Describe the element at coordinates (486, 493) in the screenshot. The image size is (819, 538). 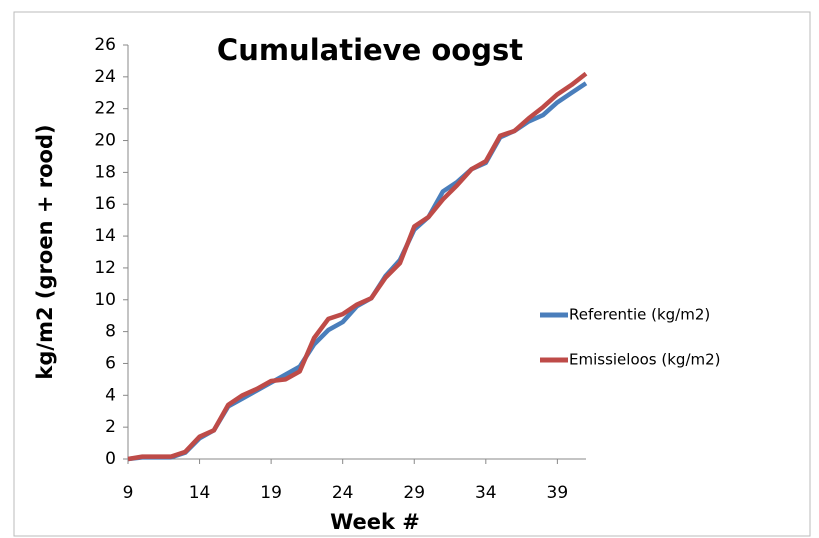
I see `x-tick-label: 34` at that location.